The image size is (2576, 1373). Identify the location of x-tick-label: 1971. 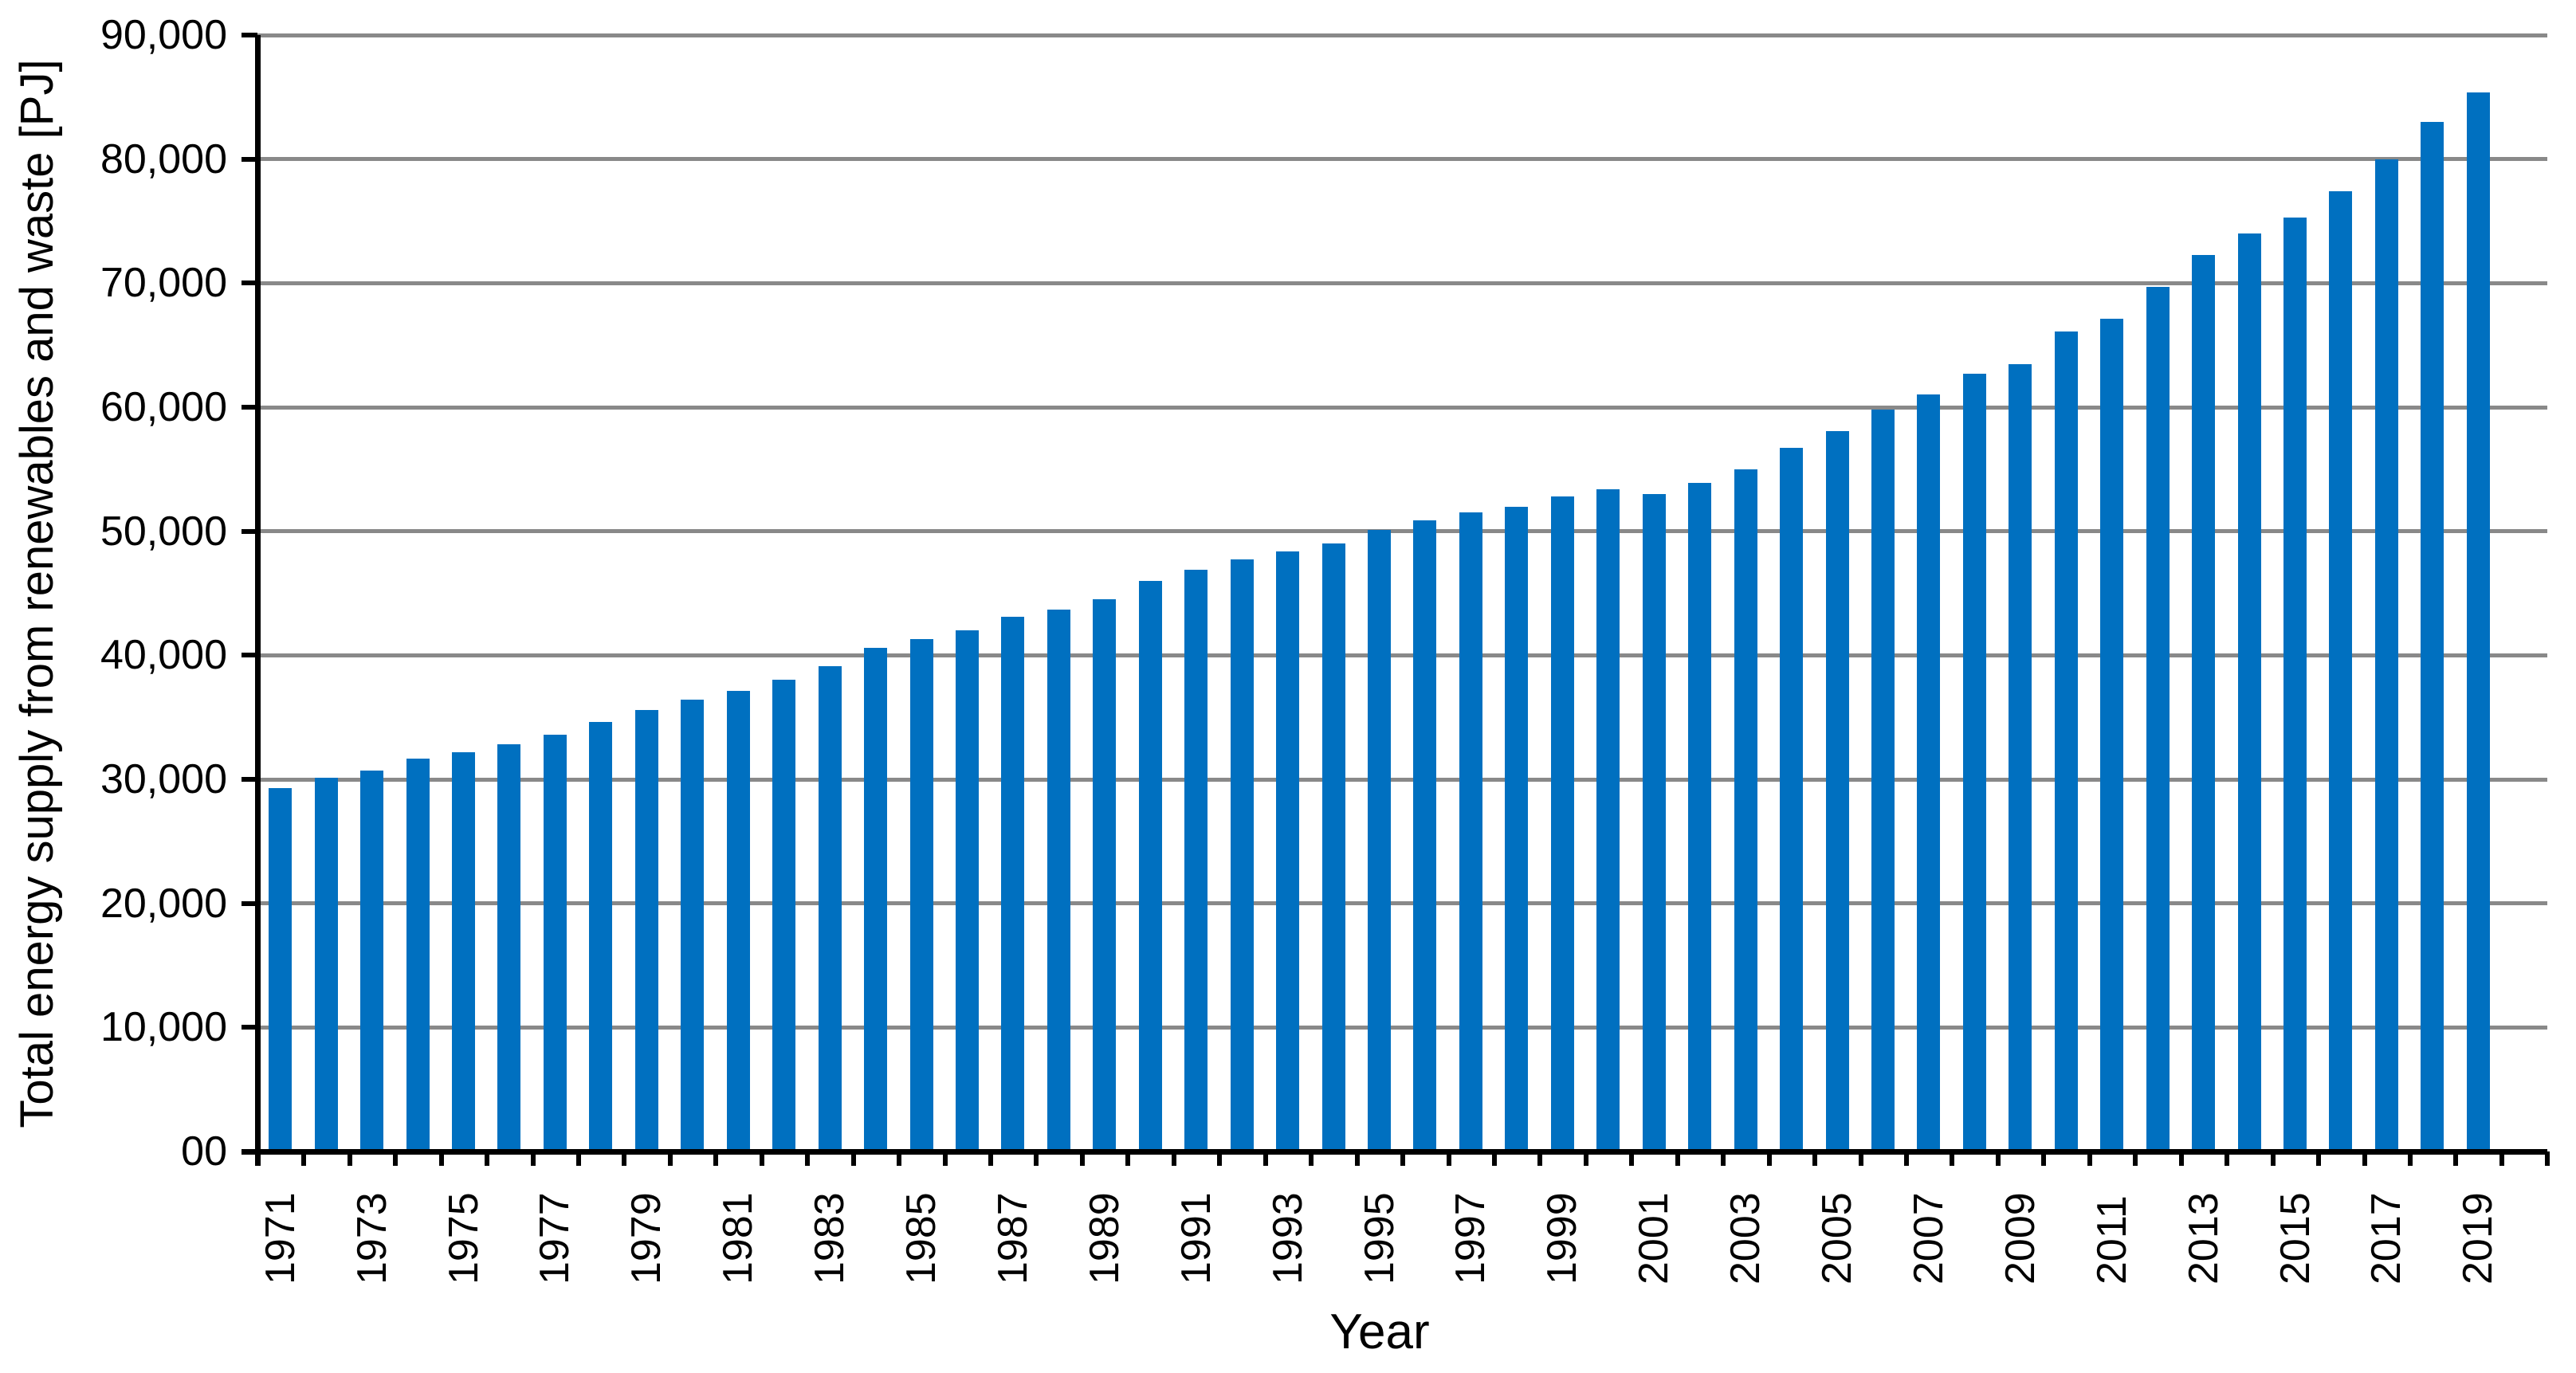
(280, 1238).